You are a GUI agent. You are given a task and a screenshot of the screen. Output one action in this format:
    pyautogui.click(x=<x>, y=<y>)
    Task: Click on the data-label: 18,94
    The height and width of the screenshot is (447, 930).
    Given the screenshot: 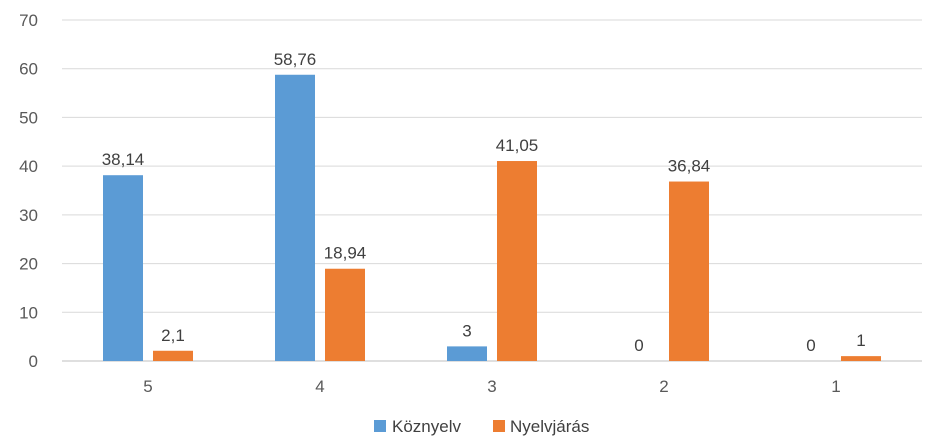 What is the action you would take?
    pyautogui.click(x=345, y=253)
    